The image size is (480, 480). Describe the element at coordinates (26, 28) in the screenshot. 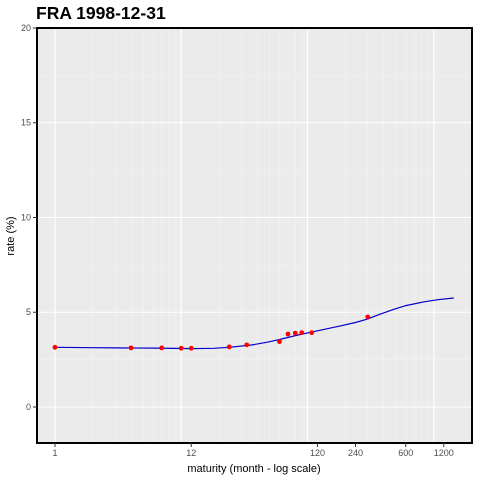

I see `y-tick-label: 20` at that location.